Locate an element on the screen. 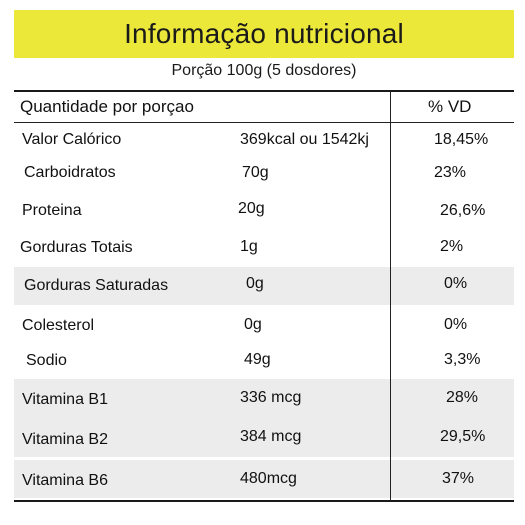  nutrient-name: Proteina is located at coordinates (52, 210).